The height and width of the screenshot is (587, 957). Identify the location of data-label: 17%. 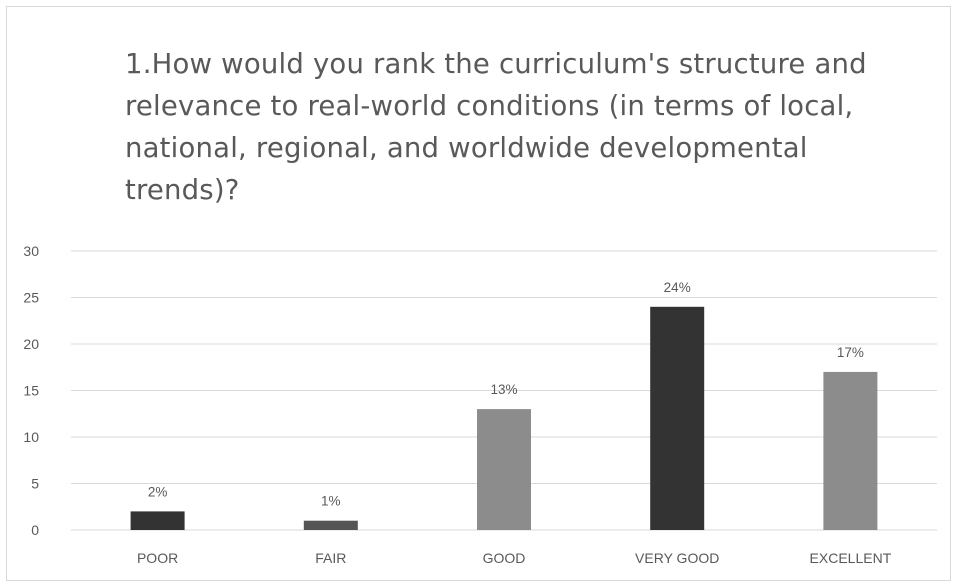
(850, 352).